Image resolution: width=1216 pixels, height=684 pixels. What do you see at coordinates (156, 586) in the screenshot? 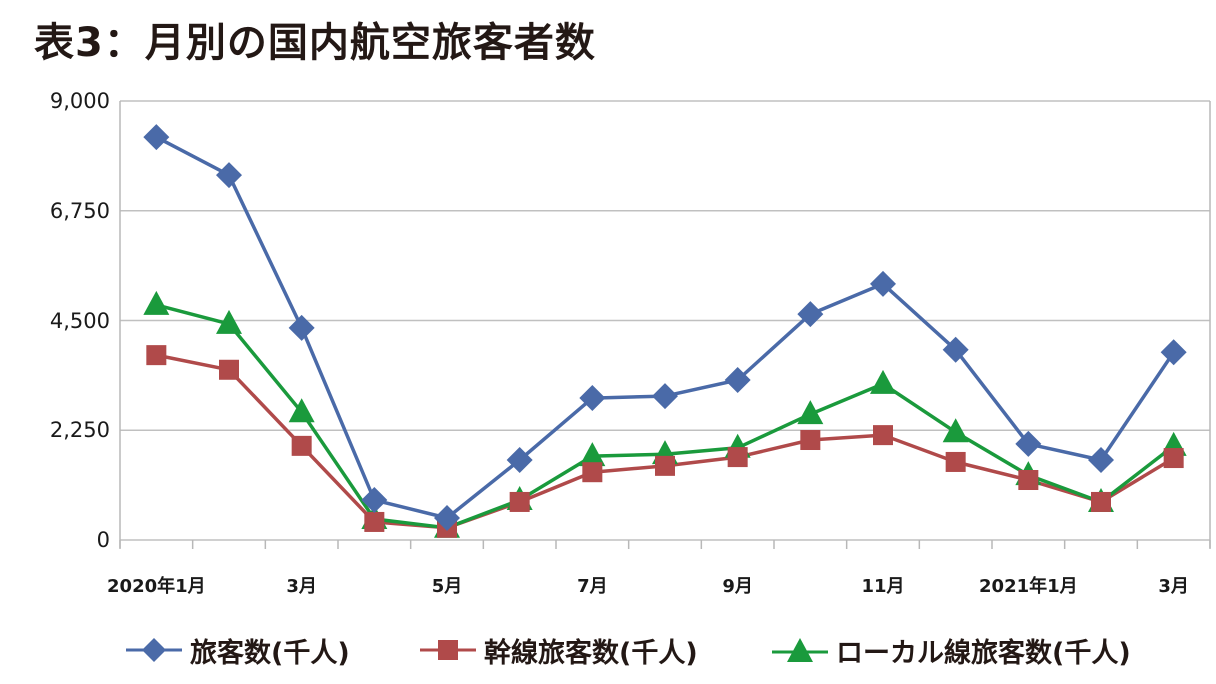
I see `x-tick-label: 2020年1月` at bounding box center [156, 586].